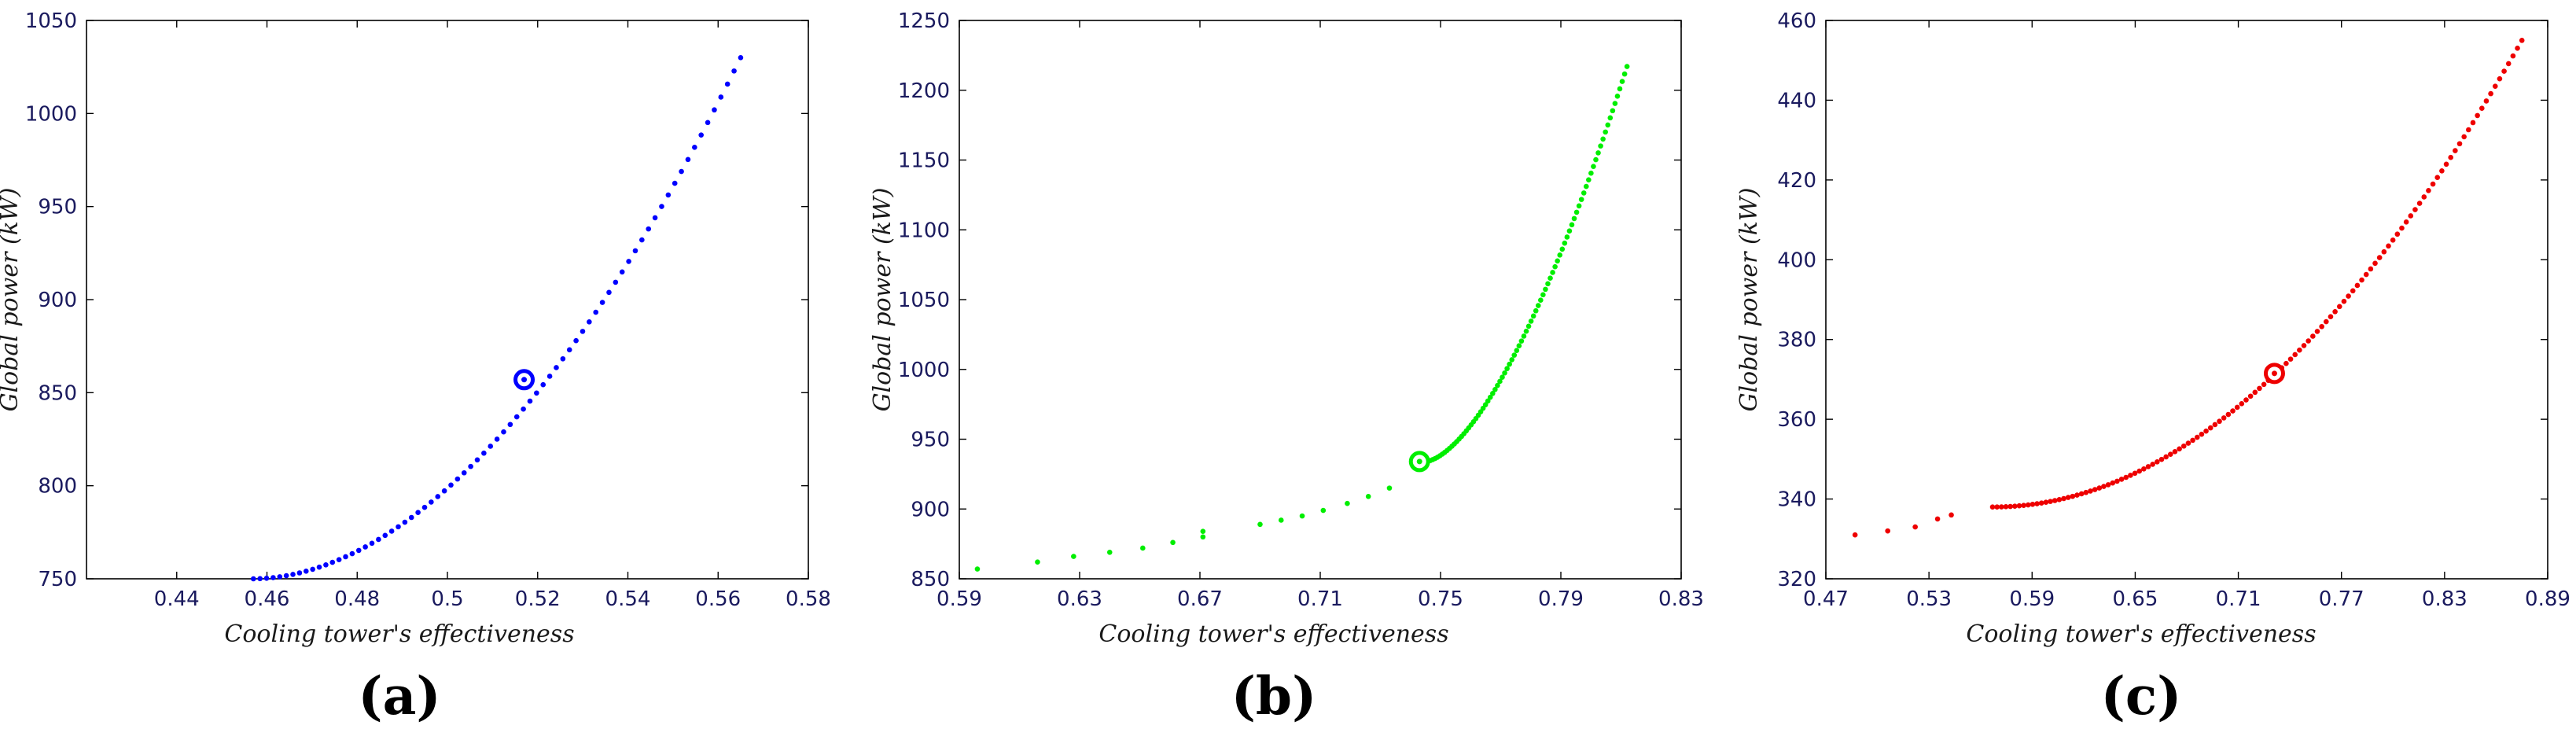  Describe the element at coordinates (267, 599) in the screenshot. I see `x-tick-label: 0.46` at that location.